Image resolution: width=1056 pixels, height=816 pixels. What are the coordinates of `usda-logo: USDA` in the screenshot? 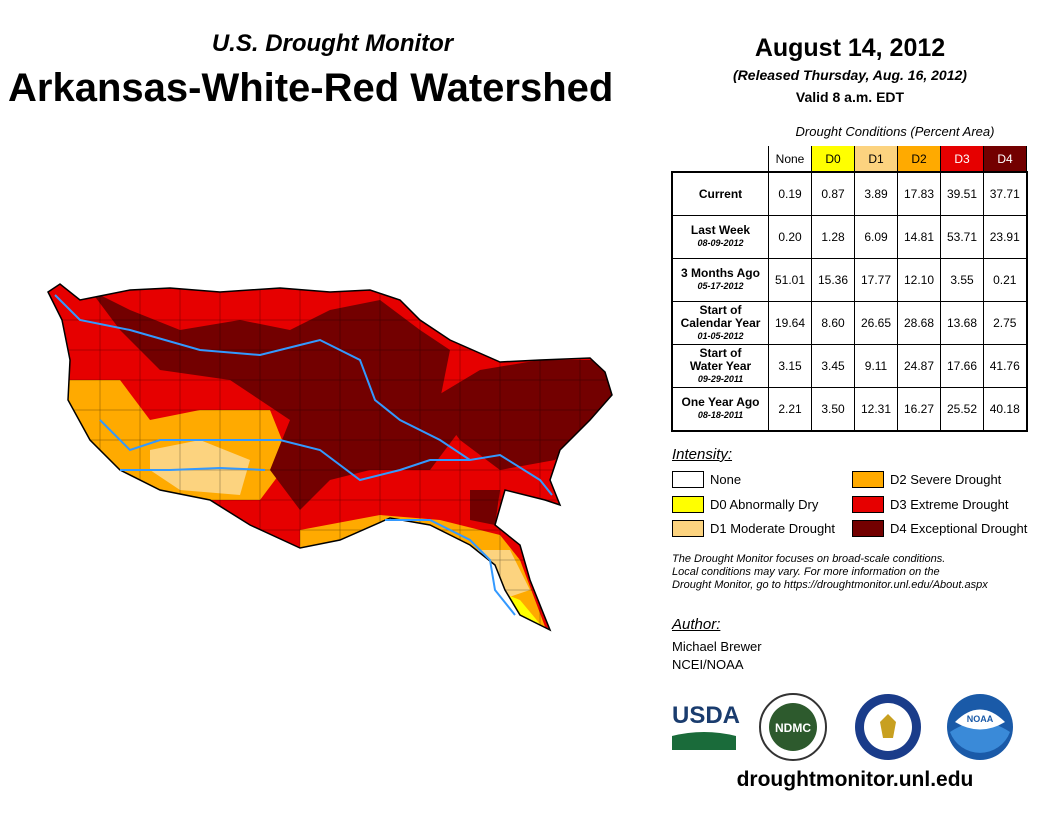 It's located at (706, 728).